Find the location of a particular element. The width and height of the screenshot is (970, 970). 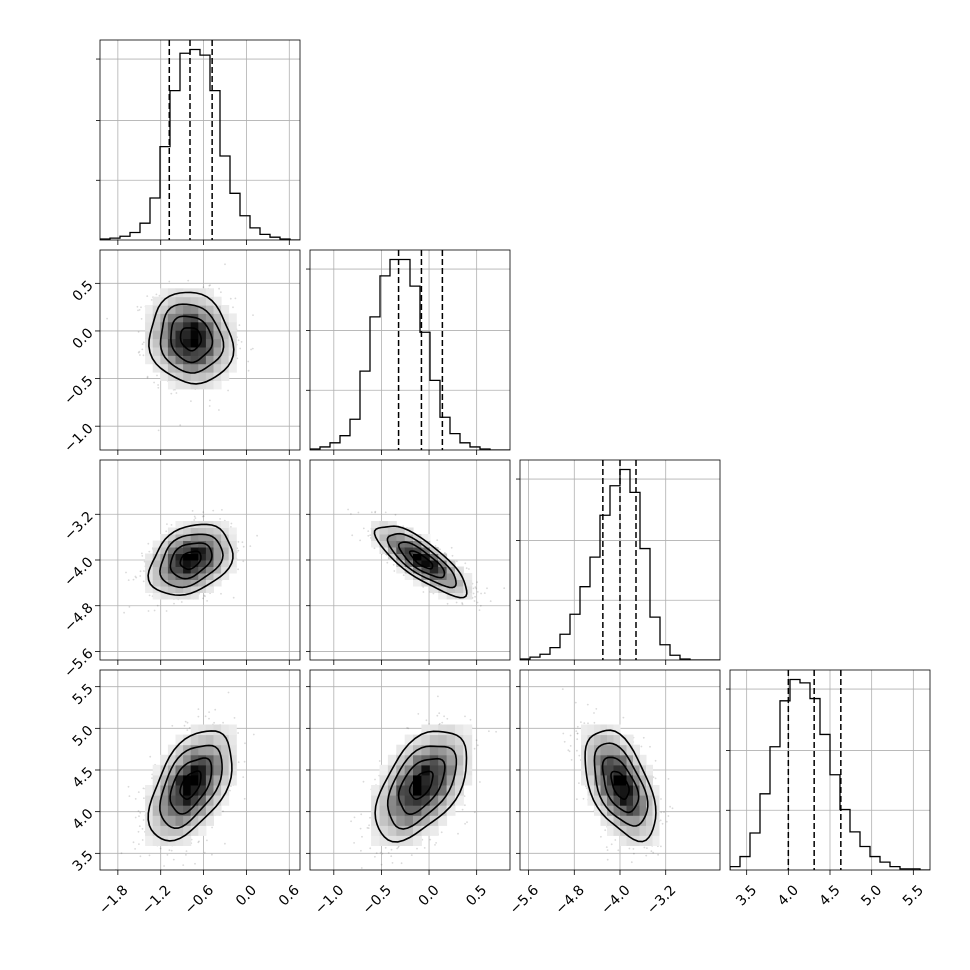

scatter-panel-p0-p3: 3.54.04.55.05.5−1.8 −1.2 −0.6 0.0 0.6 is located at coordinates (186, 793).